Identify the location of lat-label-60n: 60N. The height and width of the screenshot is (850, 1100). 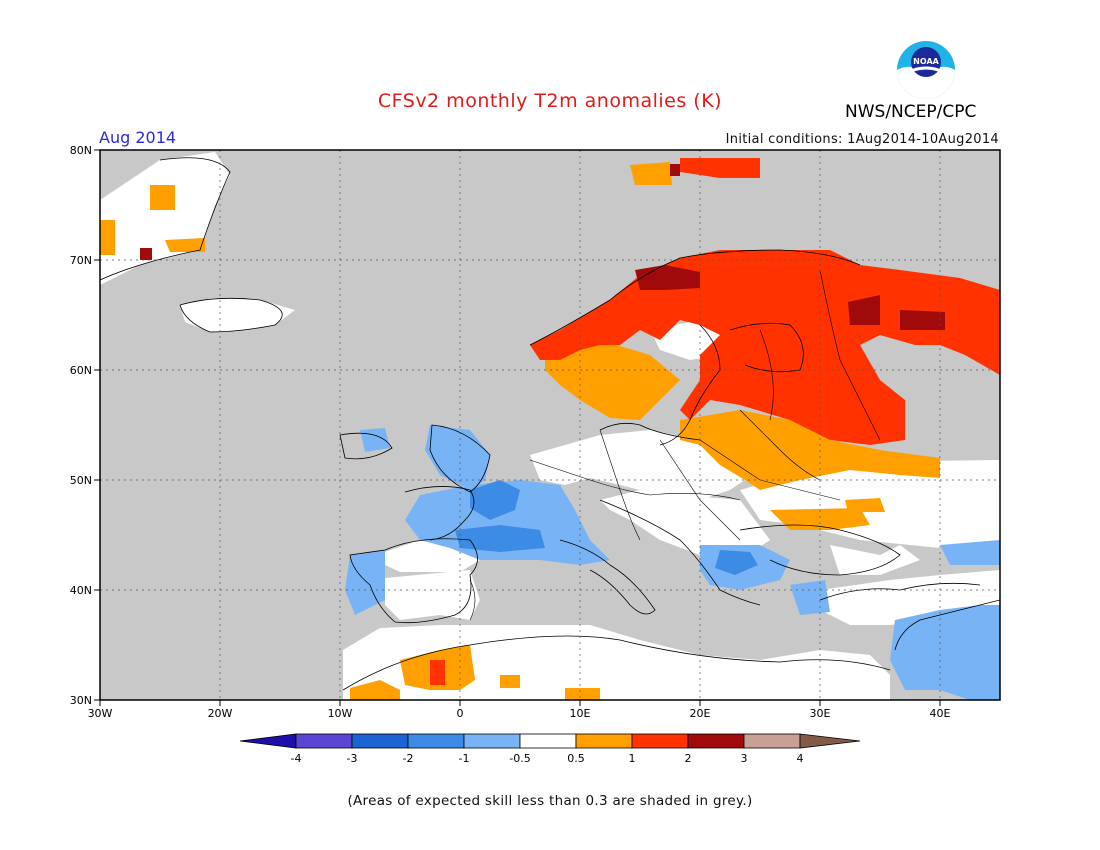
(81, 370).